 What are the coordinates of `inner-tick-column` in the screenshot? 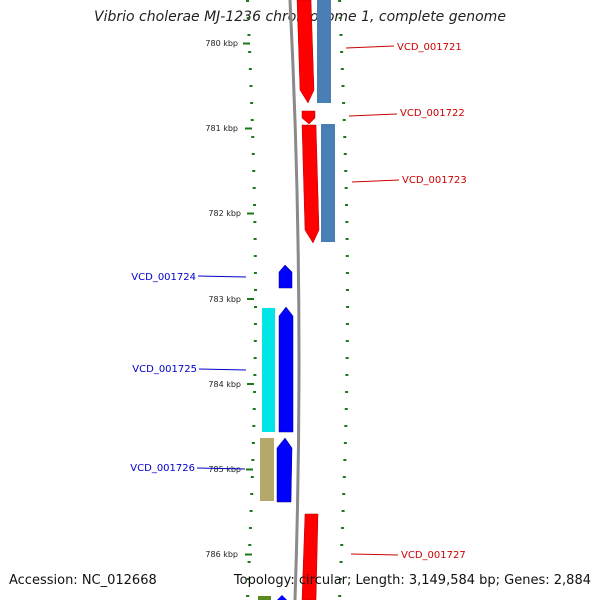 It's located at (251, 298).